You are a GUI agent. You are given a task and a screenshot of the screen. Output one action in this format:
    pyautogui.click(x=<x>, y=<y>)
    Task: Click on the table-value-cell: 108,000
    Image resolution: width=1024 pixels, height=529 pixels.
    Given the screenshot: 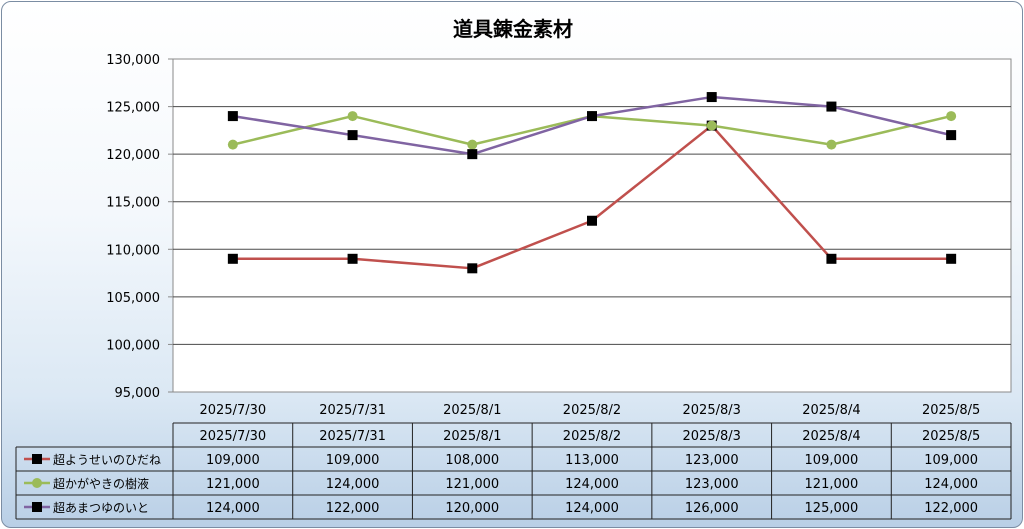 What is the action you would take?
    pyautogui.click(x=472, y=460)
    